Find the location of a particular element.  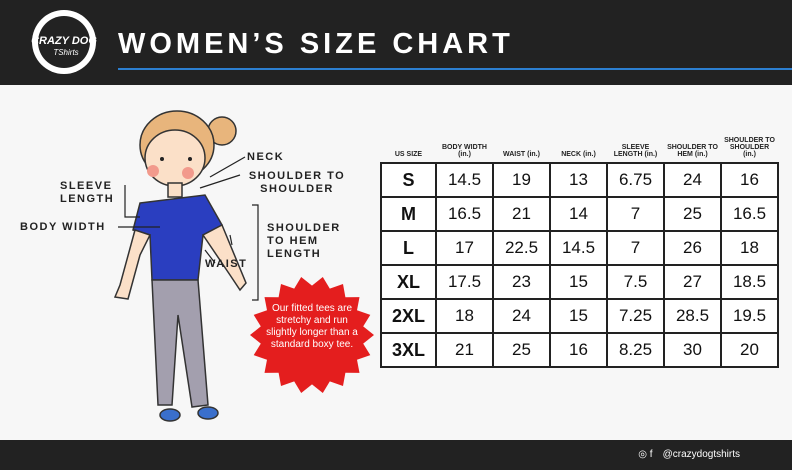

cell: 17 is located at coordinates (464, 248).